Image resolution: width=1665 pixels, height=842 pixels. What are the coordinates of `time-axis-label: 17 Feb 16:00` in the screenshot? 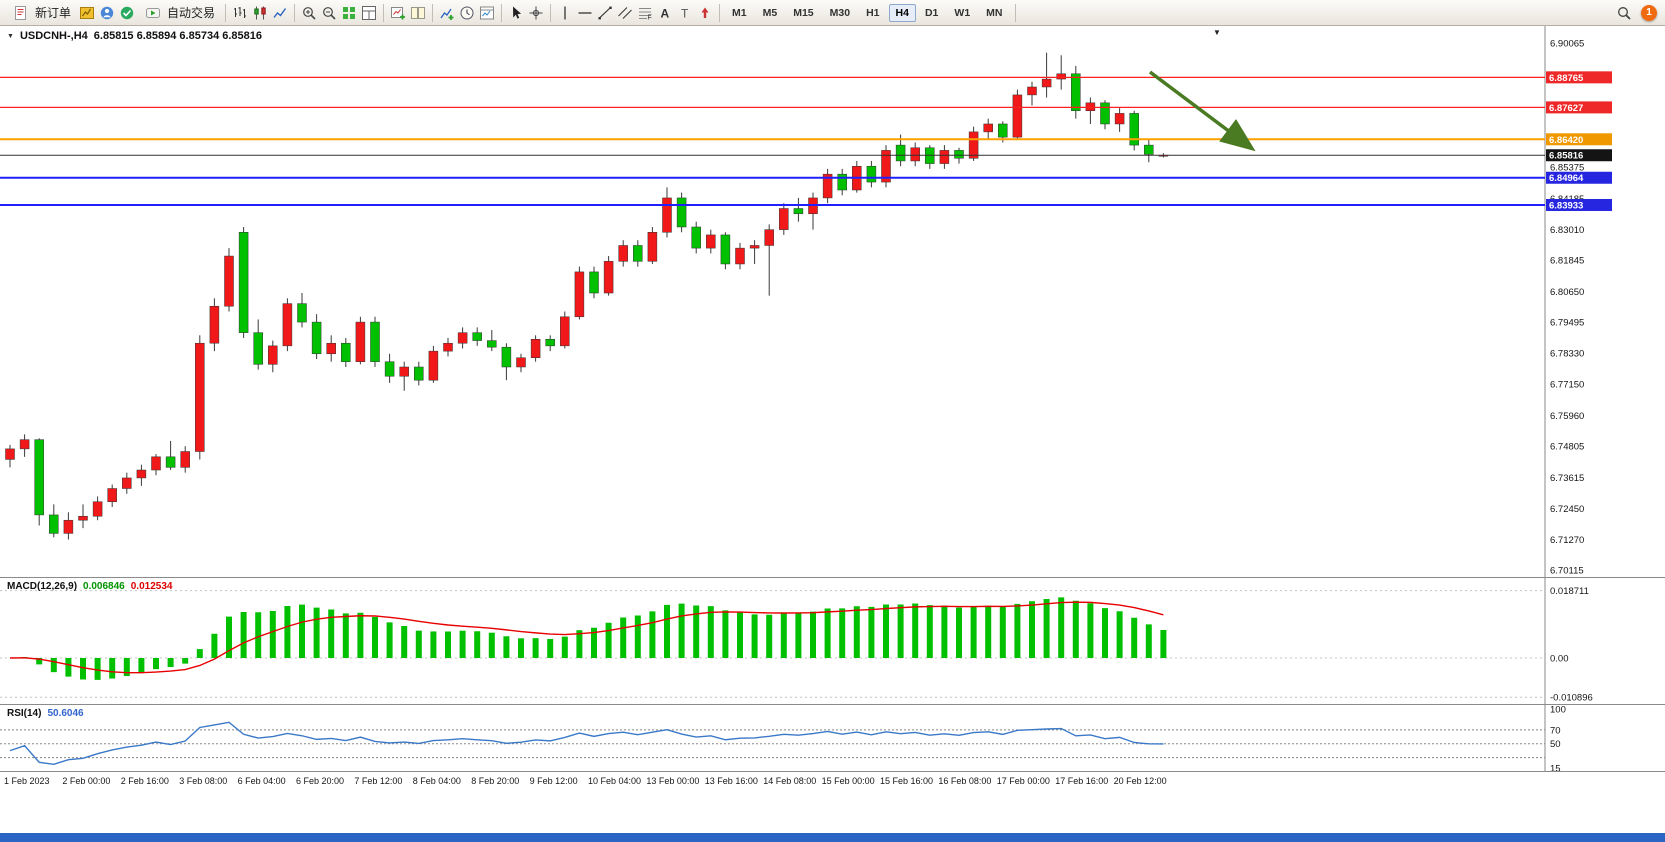 It's located at (1082, 781).